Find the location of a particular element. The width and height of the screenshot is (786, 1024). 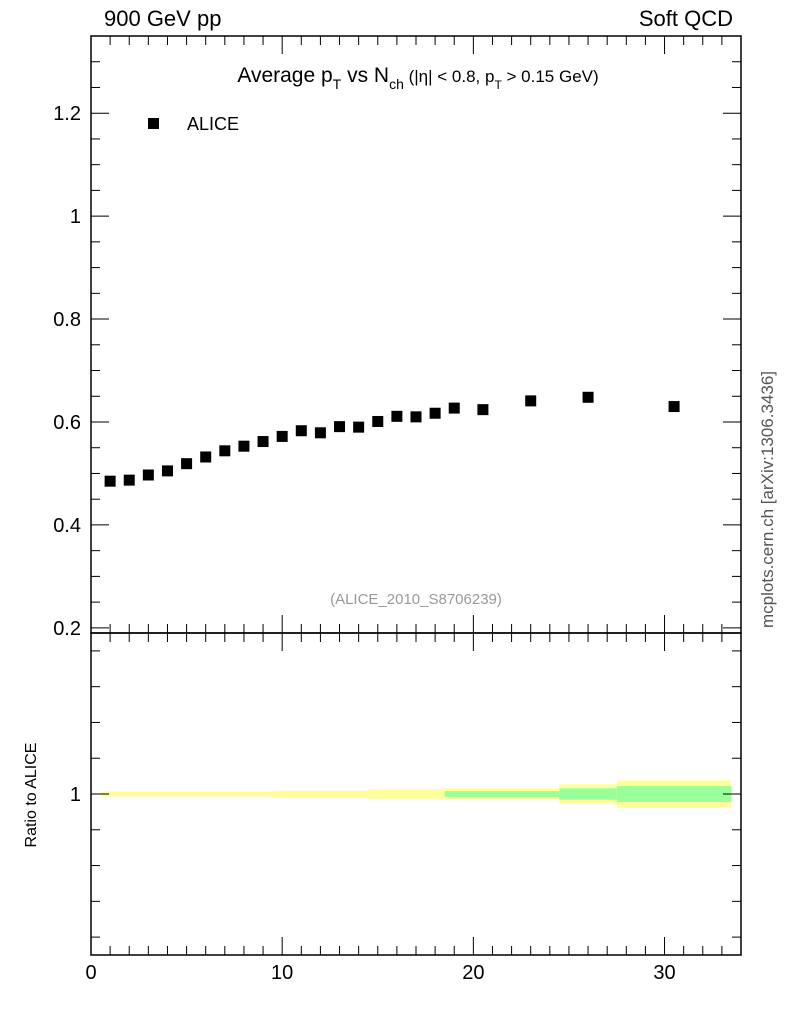

y-tick-label: 1.2 is located at coordinates (67, 114).